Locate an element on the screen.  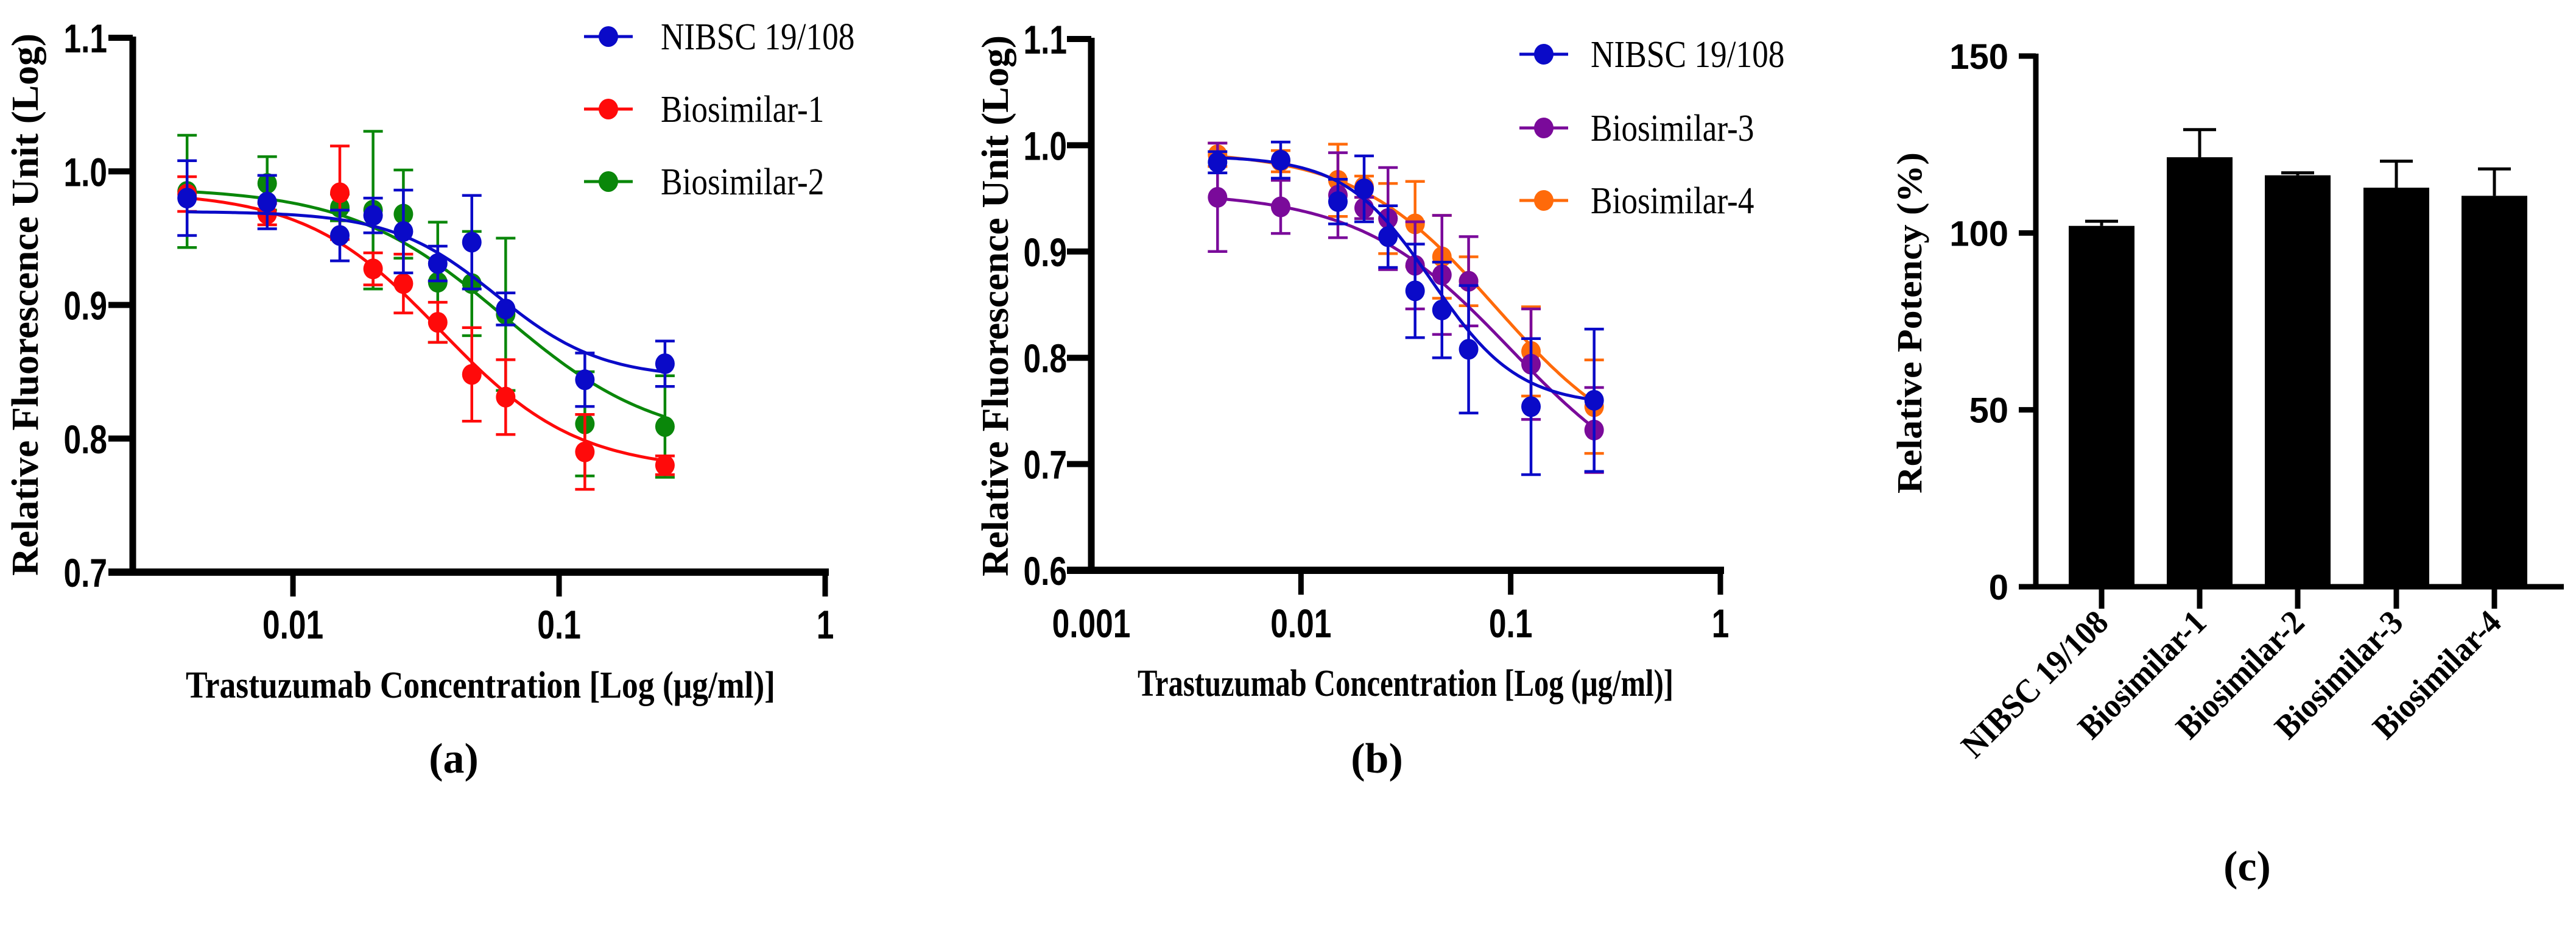
legend-label: Biosimilar-3 is located at coordinates (1672, 128).